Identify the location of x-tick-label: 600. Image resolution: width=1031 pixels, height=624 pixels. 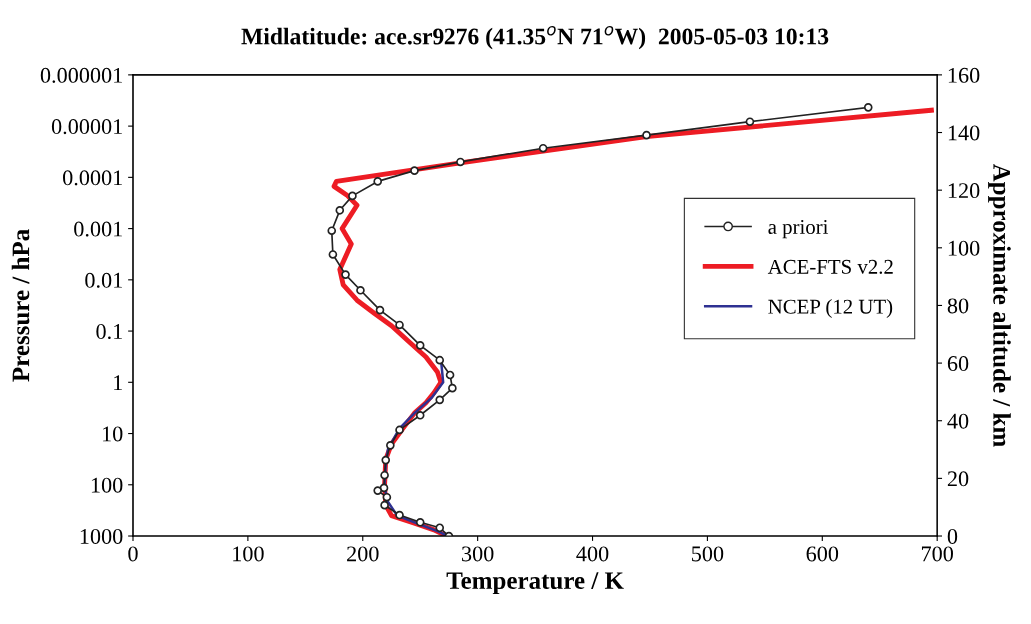
(822, 554).